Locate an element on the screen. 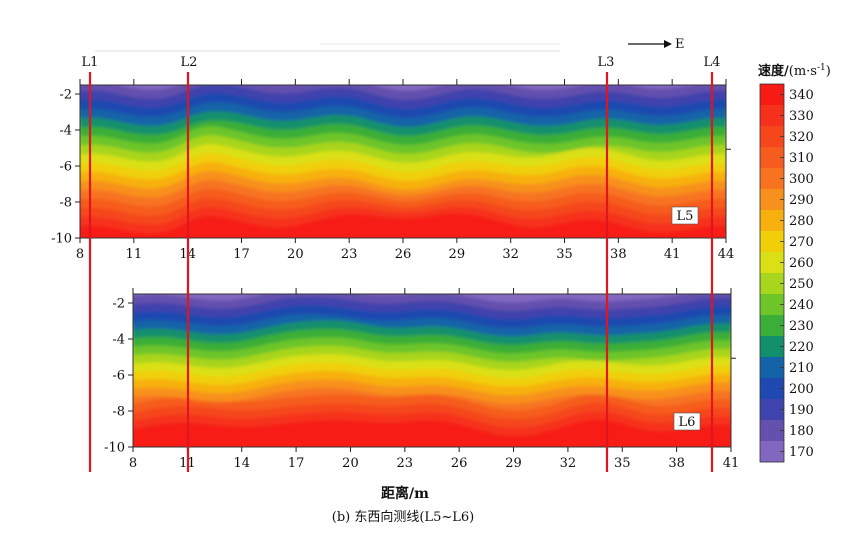 Image resolution: width=866 pixels, height=538 pixels. y-tick-label-l6: -8 is located at coordinates (118, 412).